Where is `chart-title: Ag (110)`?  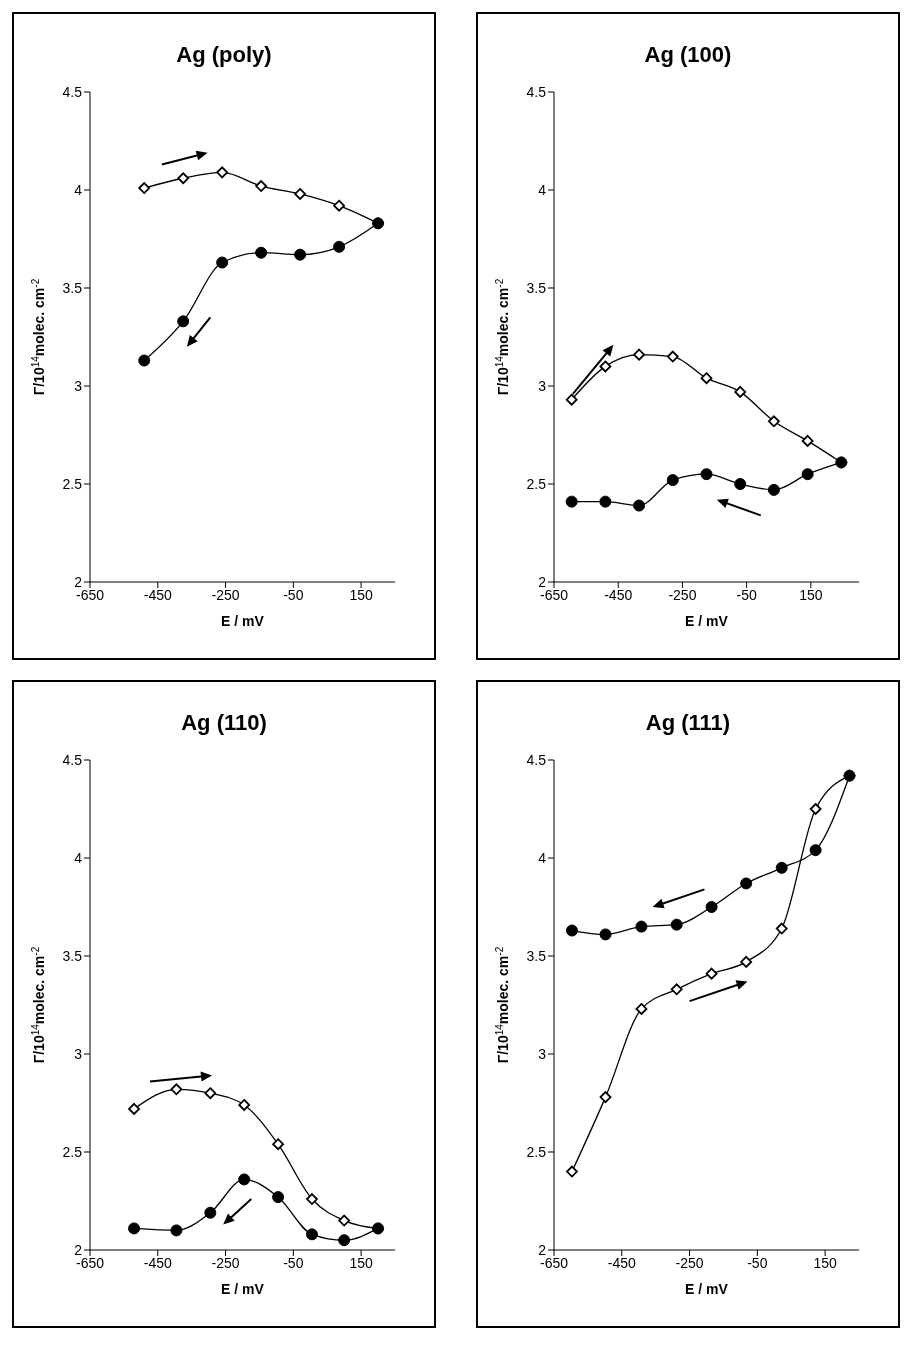
chart-title: Ag (110) is located at coordinates (224, 723).